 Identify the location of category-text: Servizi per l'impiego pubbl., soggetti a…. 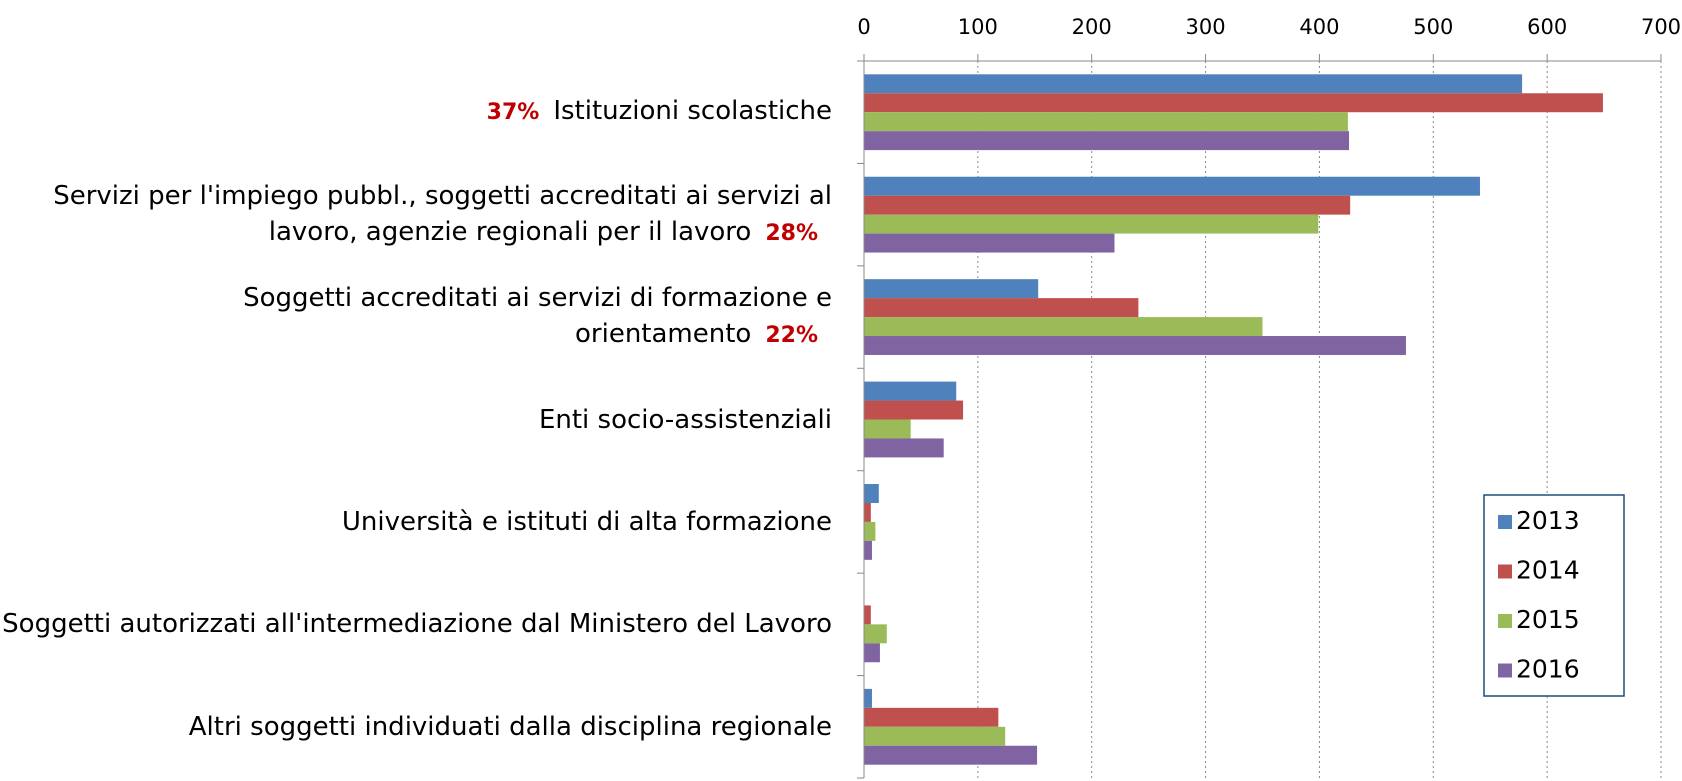
(442, 213).